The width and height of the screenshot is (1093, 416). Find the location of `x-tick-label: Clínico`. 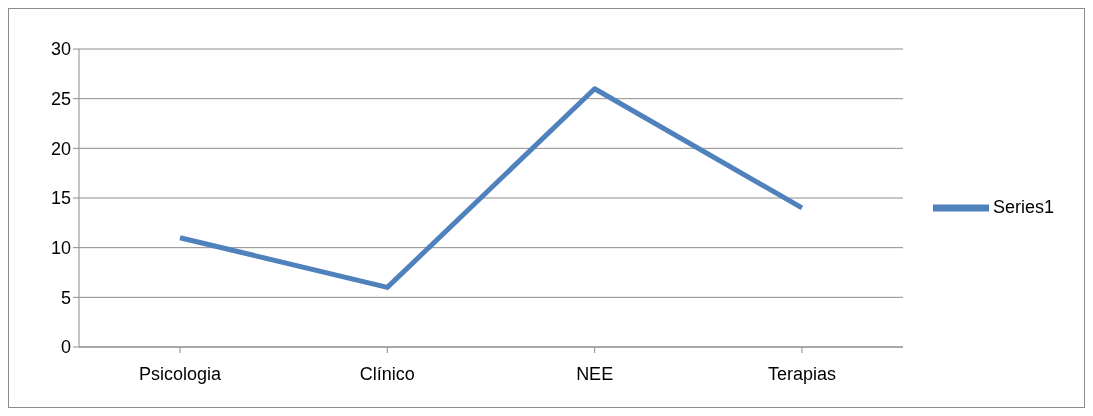

x-tick-label: Clínico is located at coordinates (387, 373).